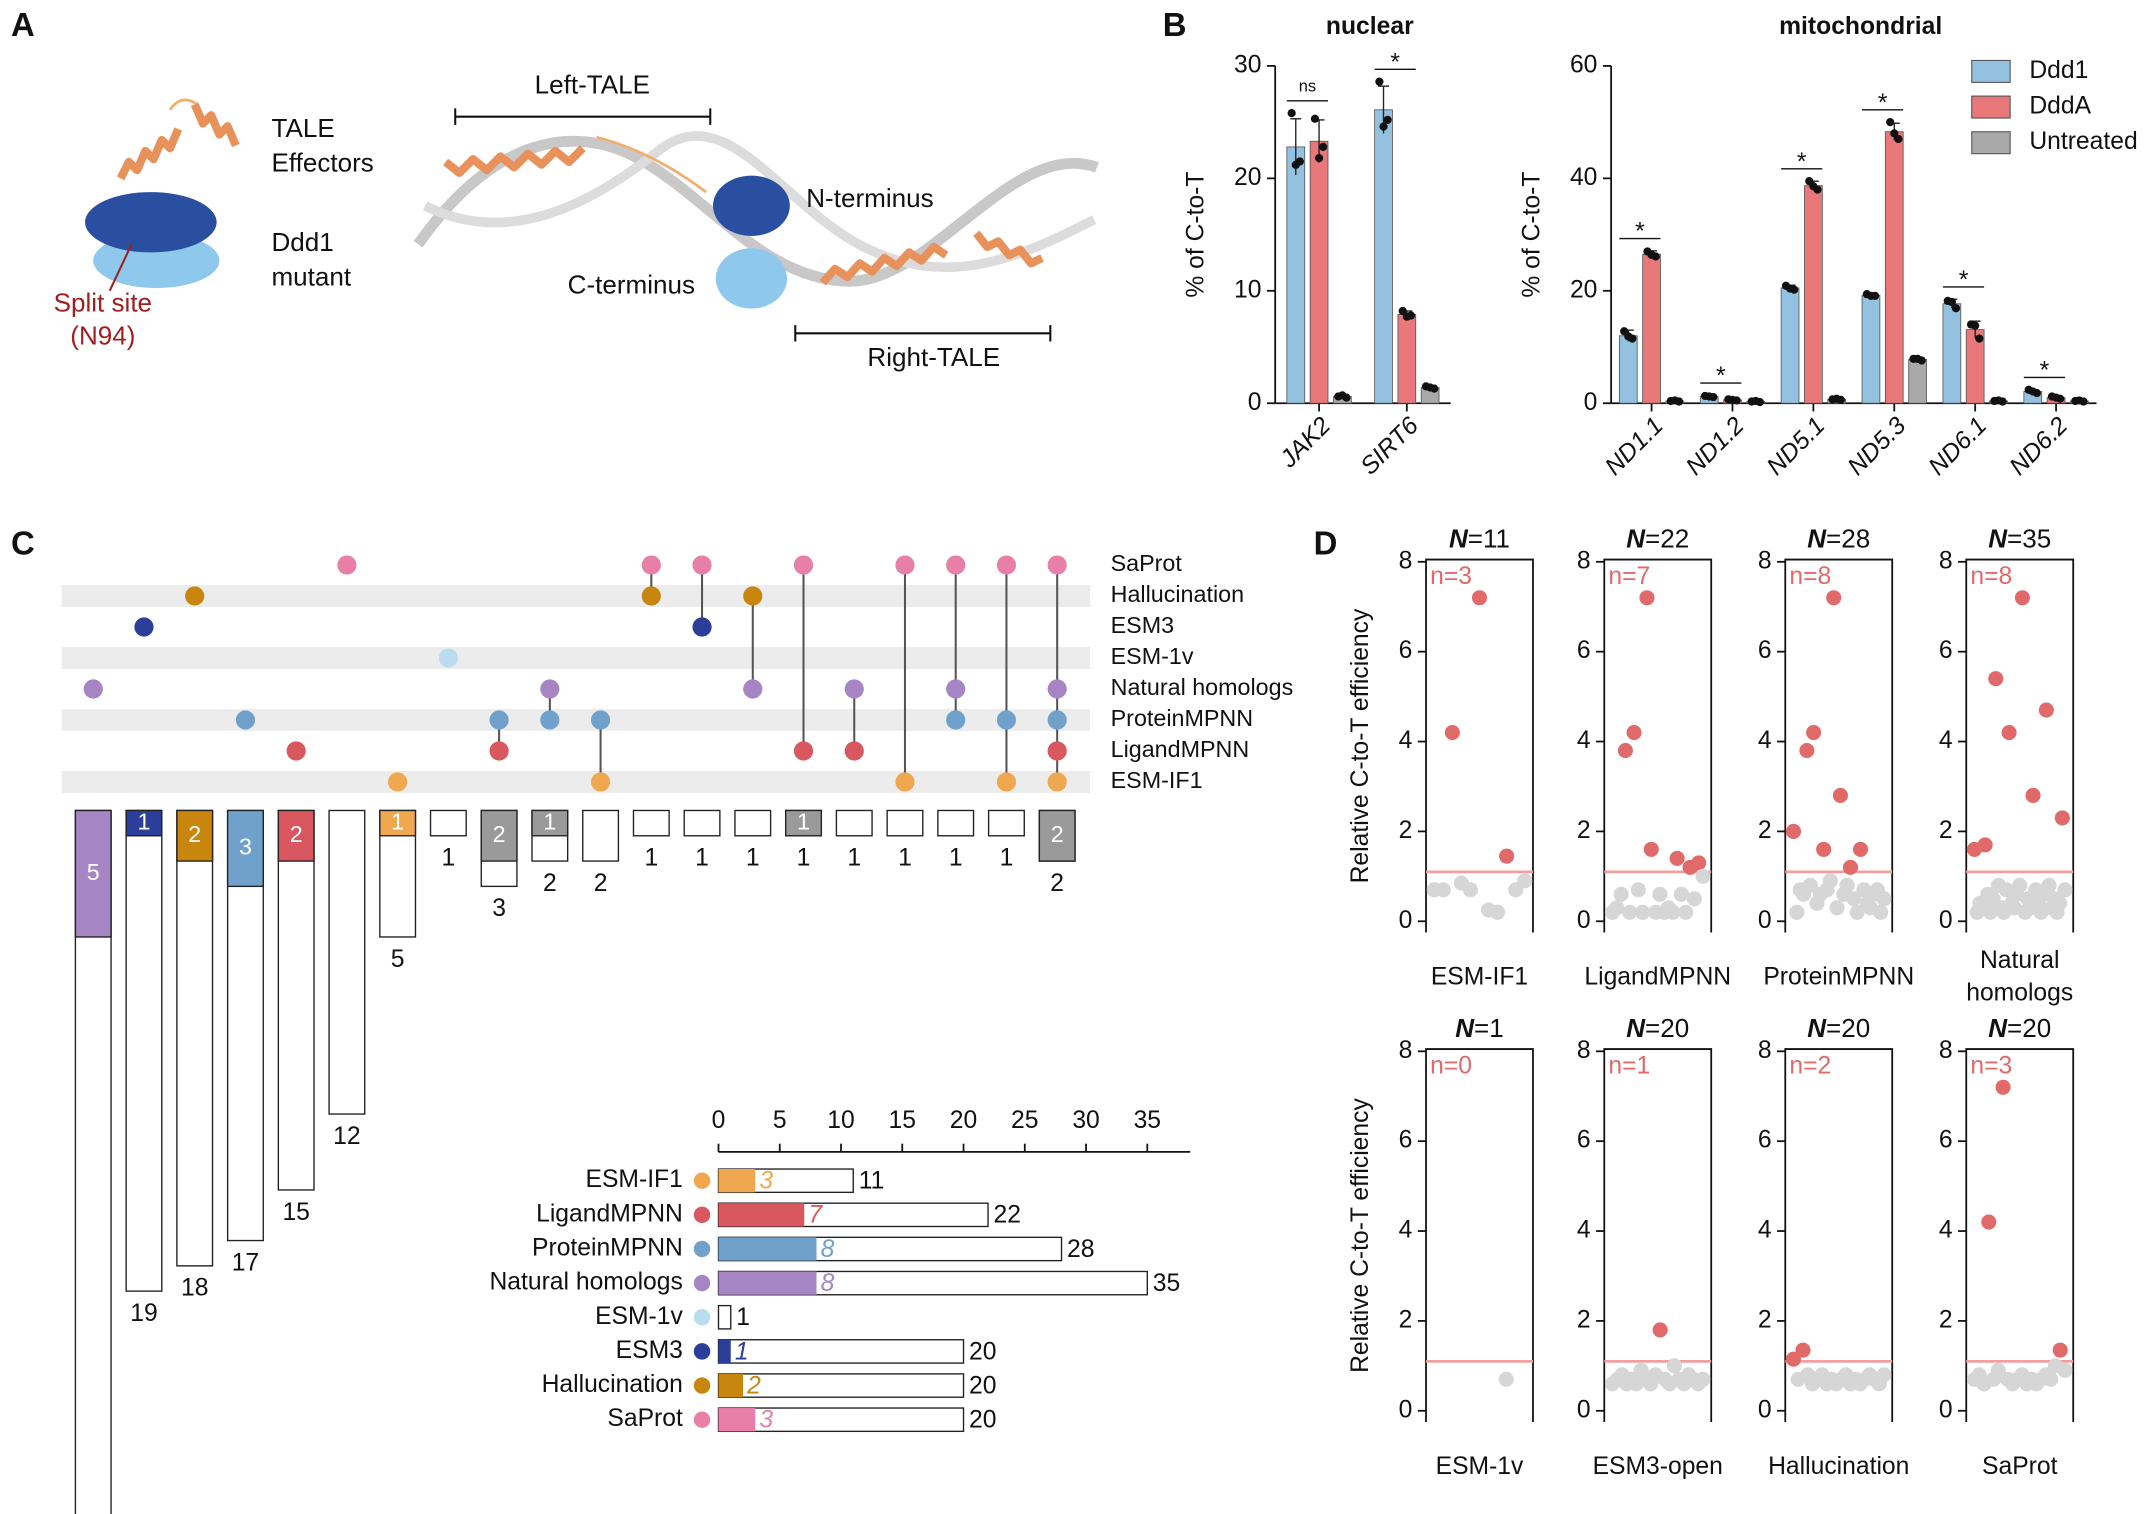  Describe the element at coordinates (592, 84) in the screenshot. I see `label: Left-TALE` at that location.